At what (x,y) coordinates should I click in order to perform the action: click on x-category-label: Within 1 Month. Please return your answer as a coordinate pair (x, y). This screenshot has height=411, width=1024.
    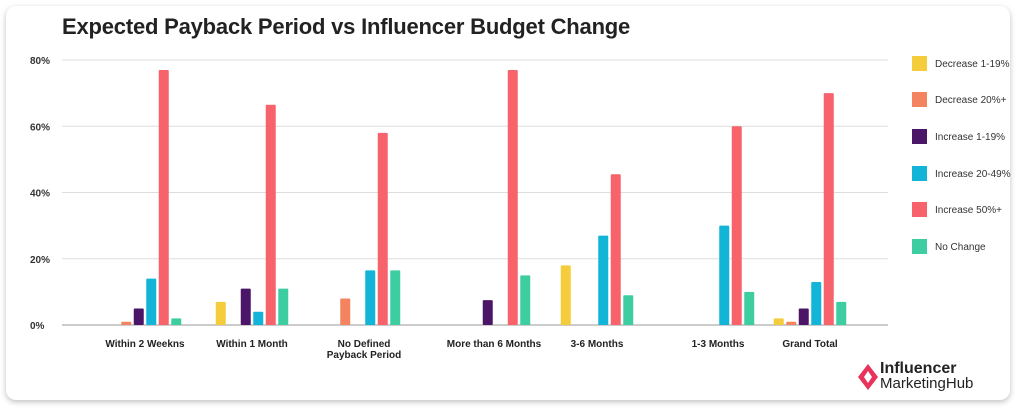
    Looking at the image, I should click on (252, 344).